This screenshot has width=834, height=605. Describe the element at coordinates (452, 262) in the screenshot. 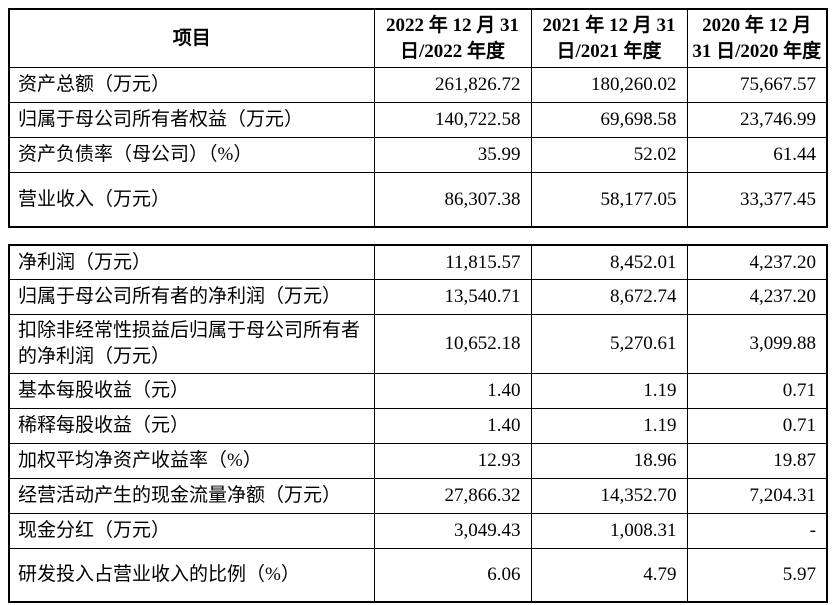

I see `value-cell: 11,815.57` at that location.